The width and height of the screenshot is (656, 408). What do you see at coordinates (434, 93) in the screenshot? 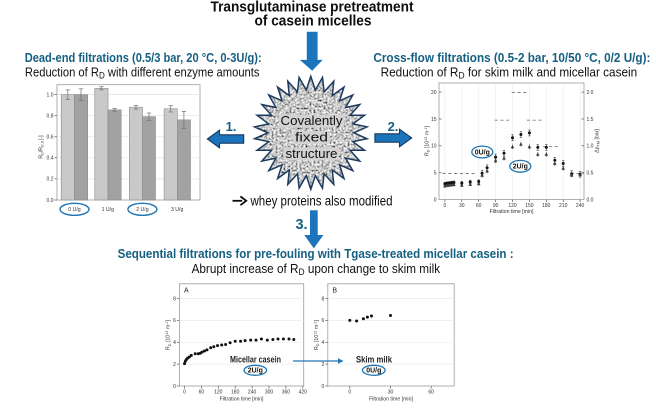
I see `svg-text: 20` at bounding box center [434, 93].